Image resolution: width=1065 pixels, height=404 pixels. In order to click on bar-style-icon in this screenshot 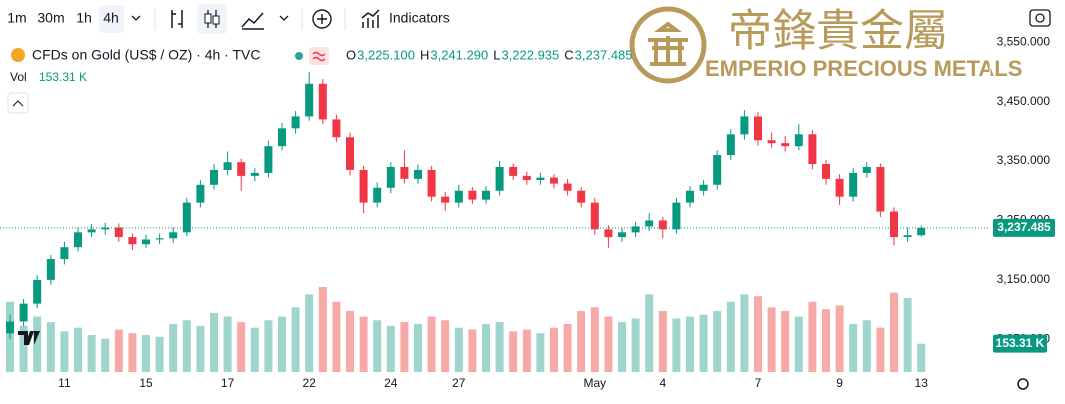, I will do `click(177, 19)`.